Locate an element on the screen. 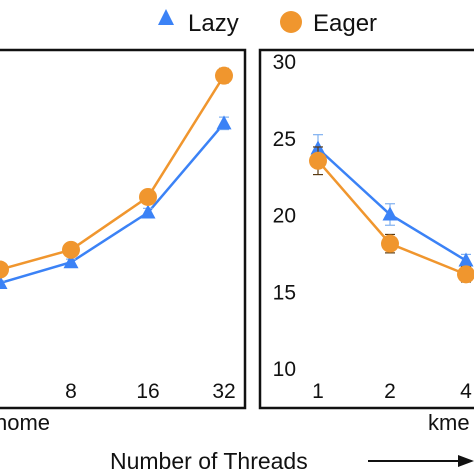  y-tick-label-kme-1: 15 is located at coordinates (284, 292).